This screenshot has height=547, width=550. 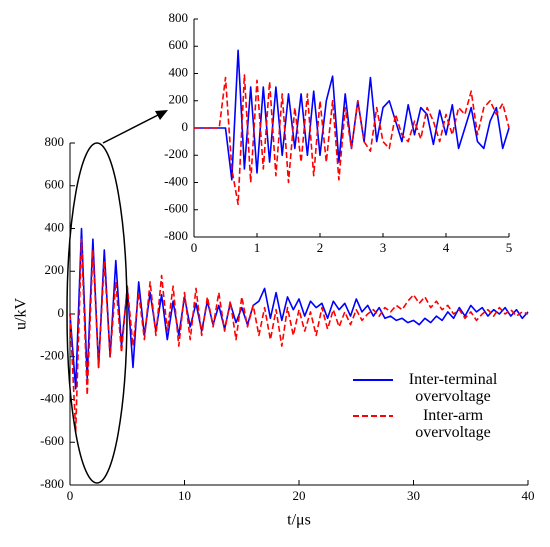 What do you see at coordinates (320, 247) in the screenshot?
I see `x-tick-label: 2` at bounding box center [320, 247].